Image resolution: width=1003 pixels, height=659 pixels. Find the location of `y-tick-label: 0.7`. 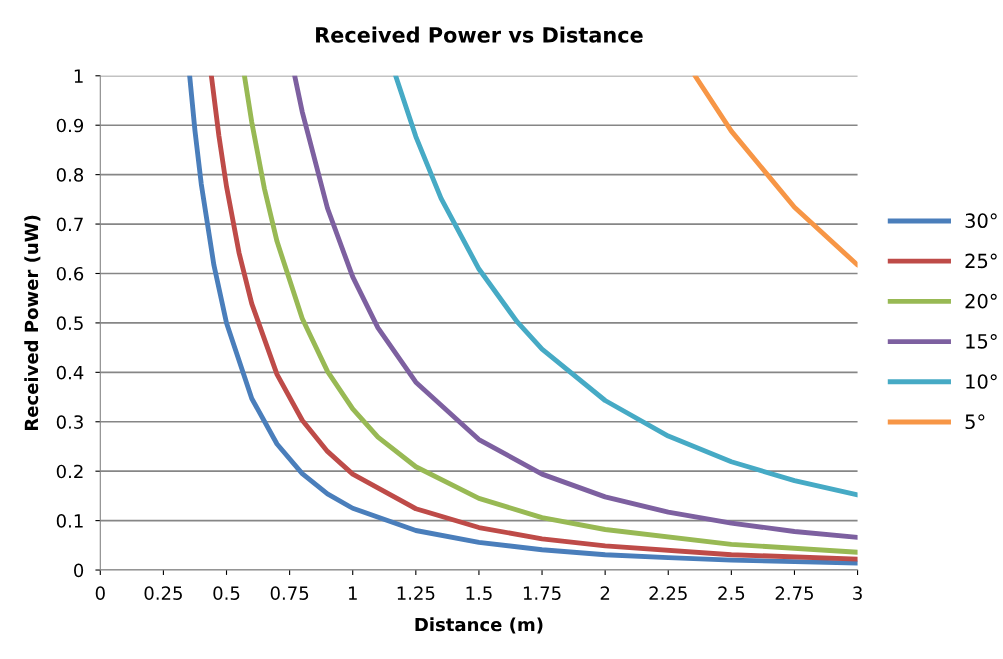

y-tick-label: 0.7 is located at coordinates (69, 224).